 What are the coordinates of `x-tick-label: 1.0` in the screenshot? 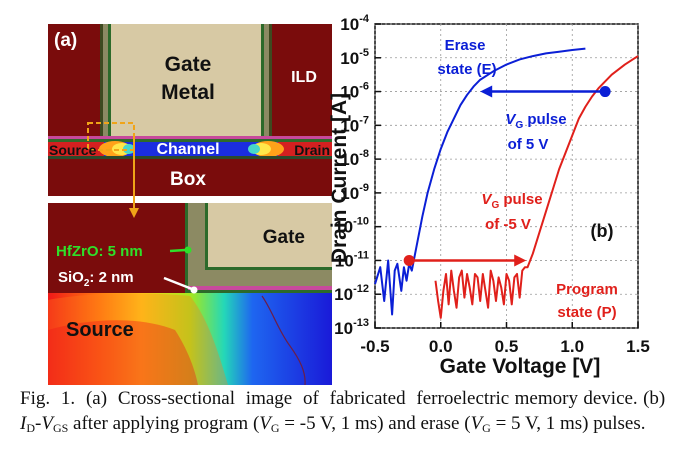 It's located at (572, 346).